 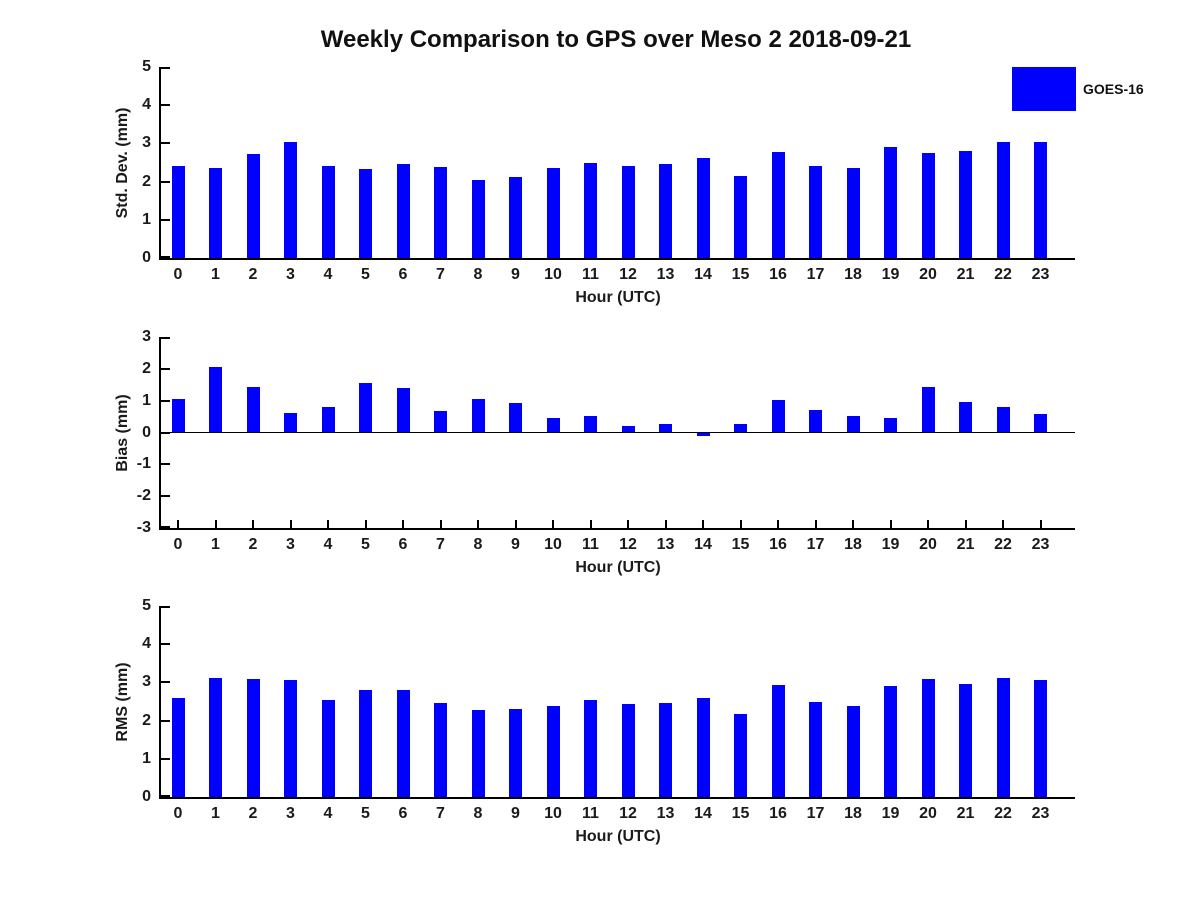 I want to click on x-tick-label: 22, so click(x=1003, y=544).